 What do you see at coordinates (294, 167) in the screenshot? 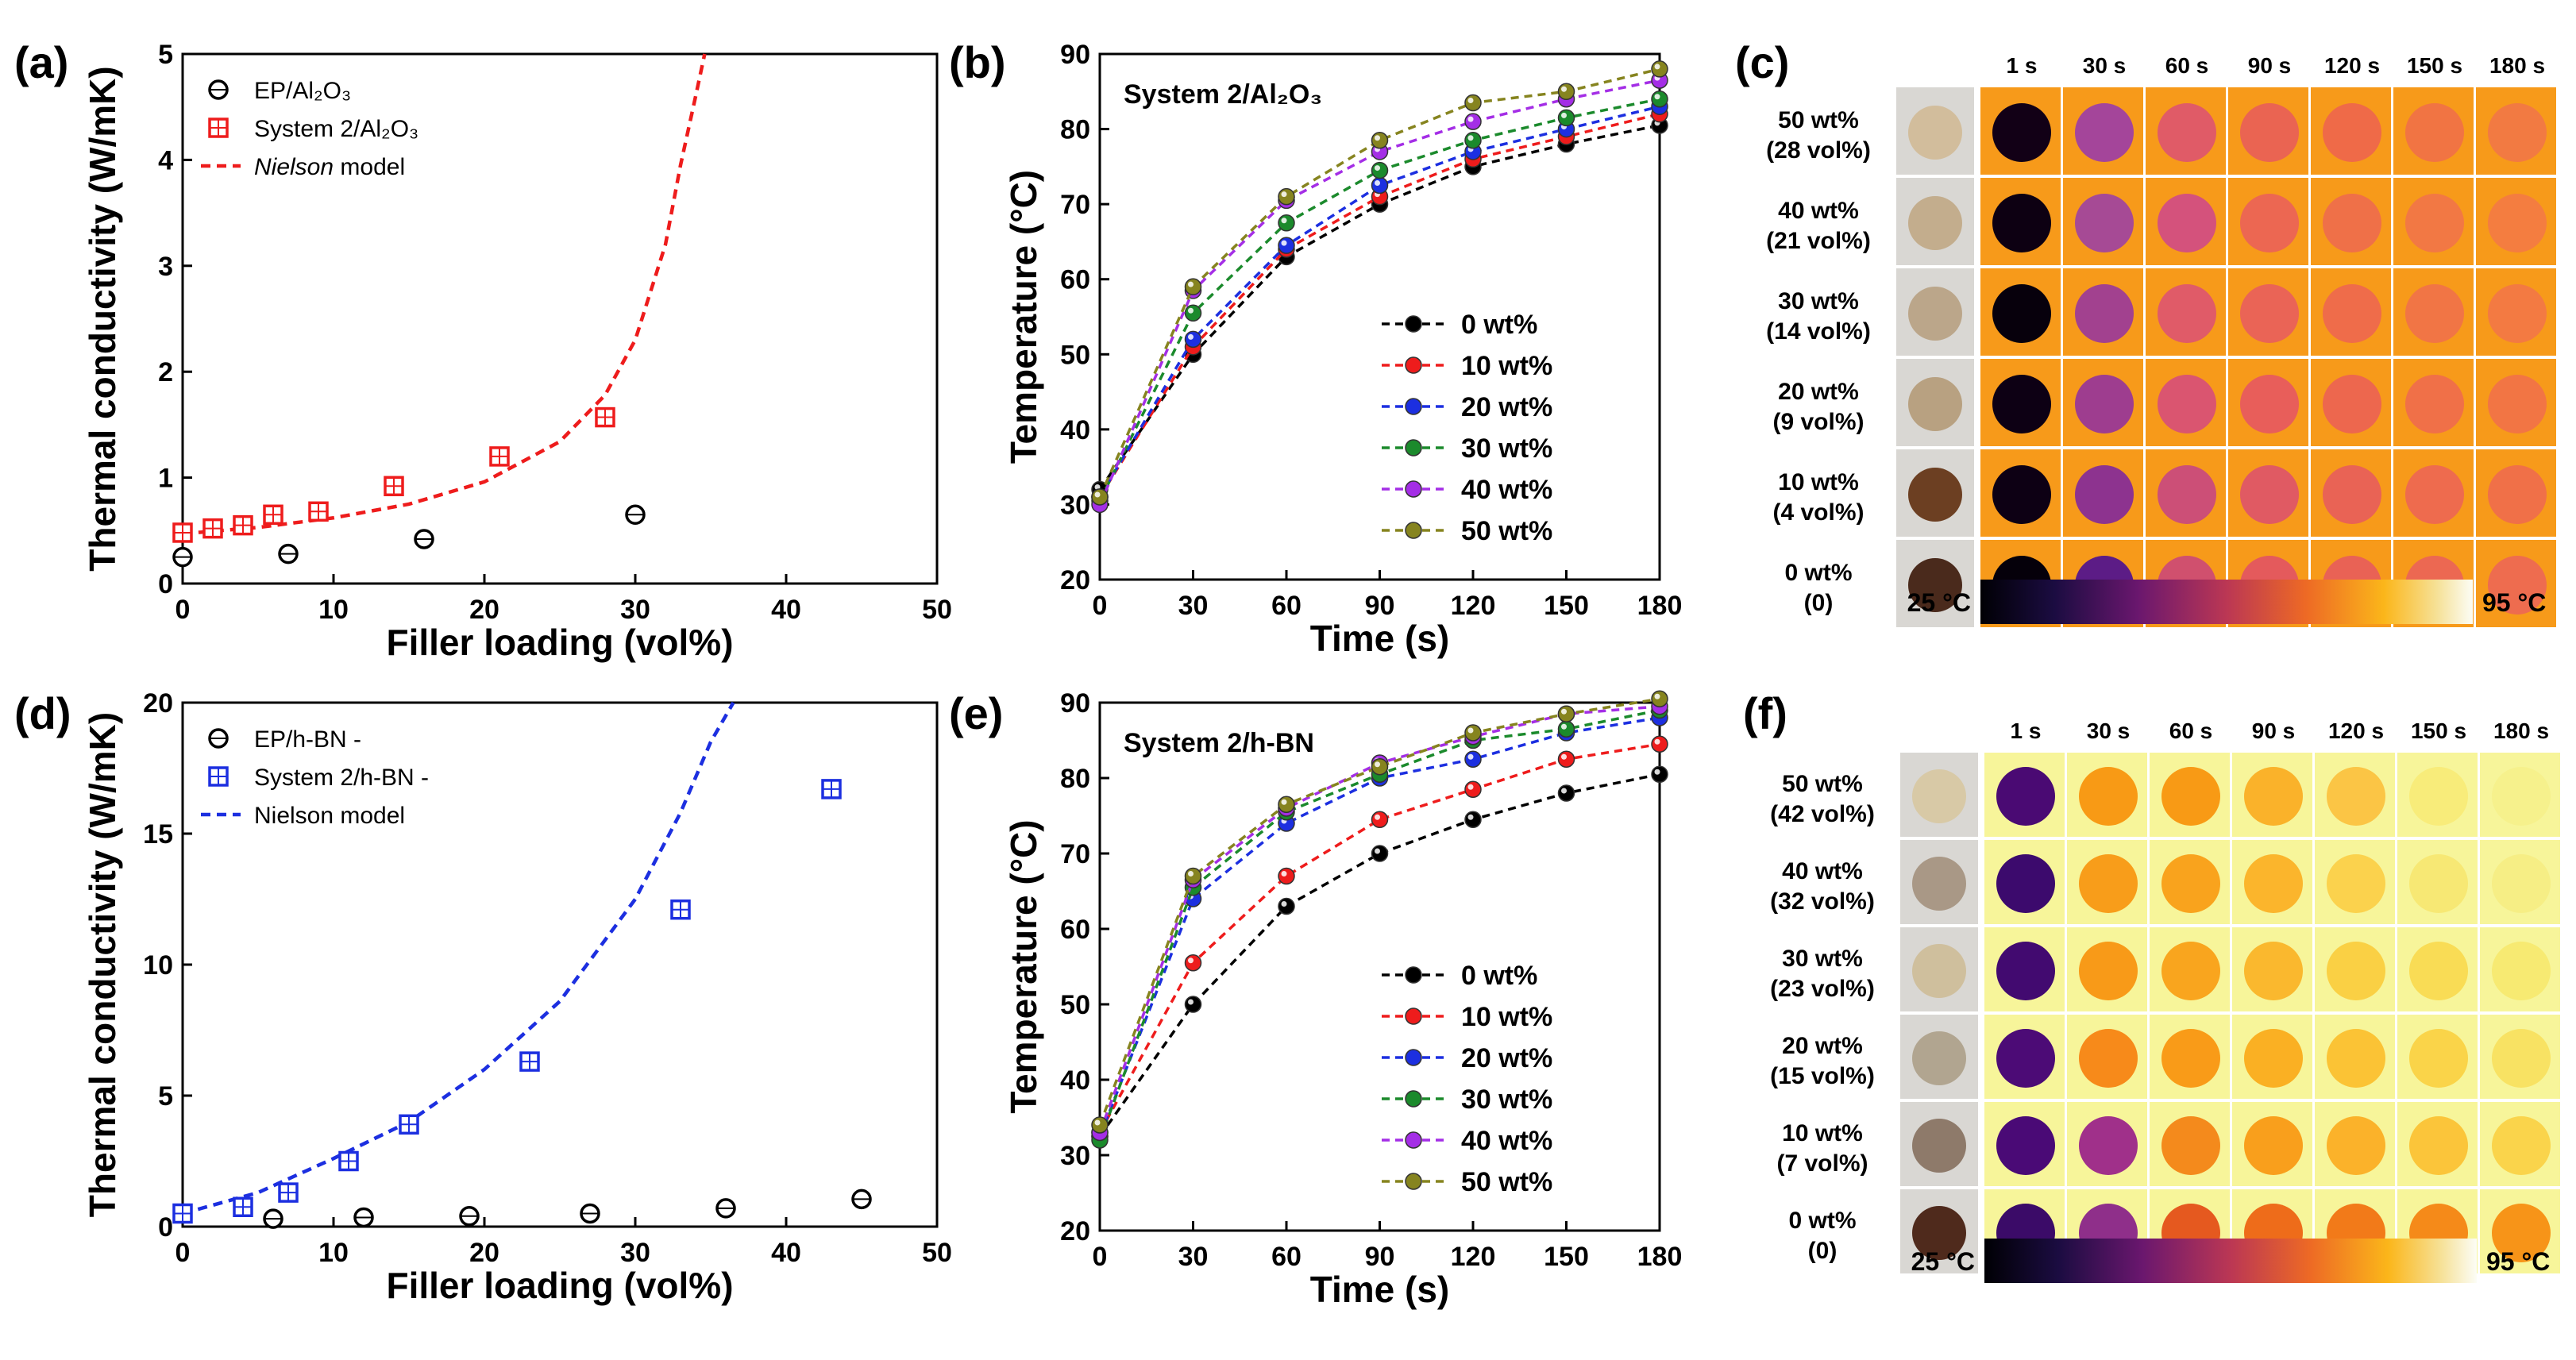
I see `legend-label-italic-a: Nielson` at bounding box center [294, 167].